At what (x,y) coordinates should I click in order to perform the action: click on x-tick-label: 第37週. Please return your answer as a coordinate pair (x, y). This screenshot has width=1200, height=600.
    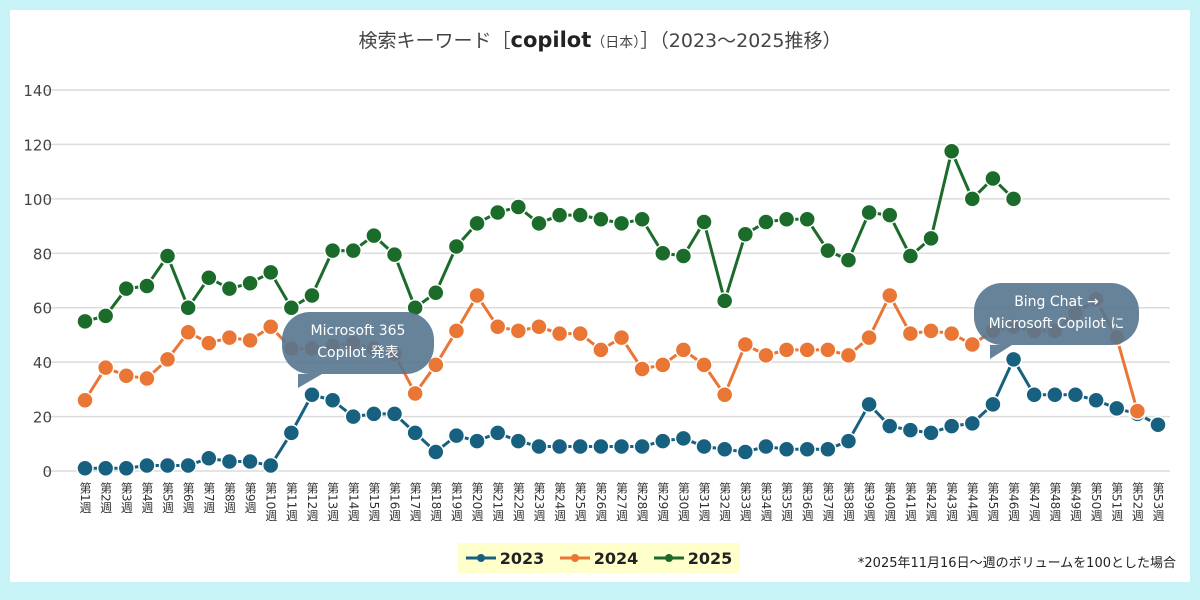
    Looking at the image, I should click on (827, 502).